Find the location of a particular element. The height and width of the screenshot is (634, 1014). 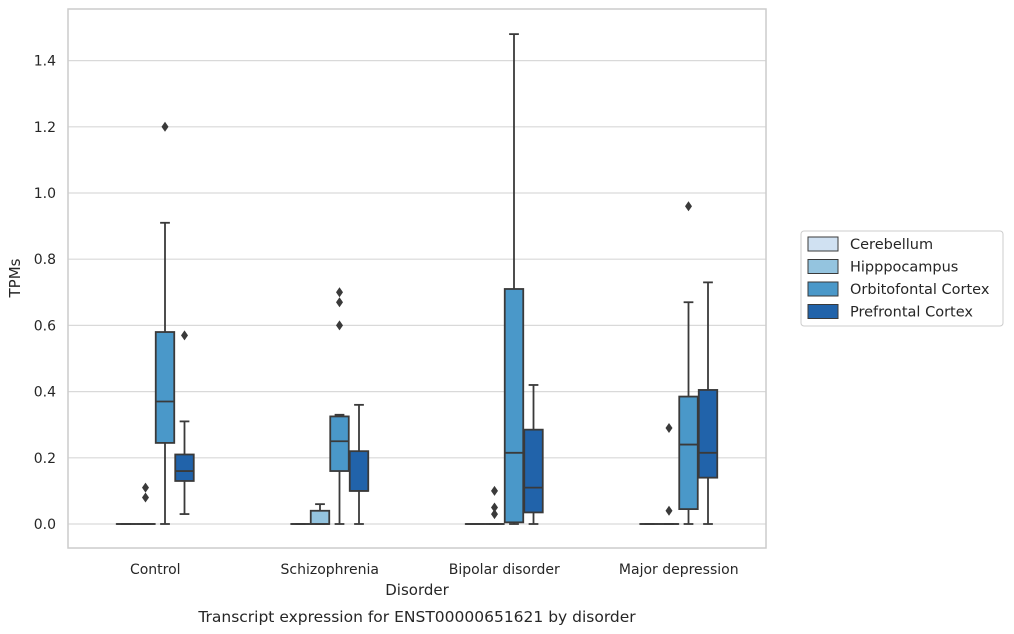

y-tick-label: 1.2 is located at coordinates (45, 128).